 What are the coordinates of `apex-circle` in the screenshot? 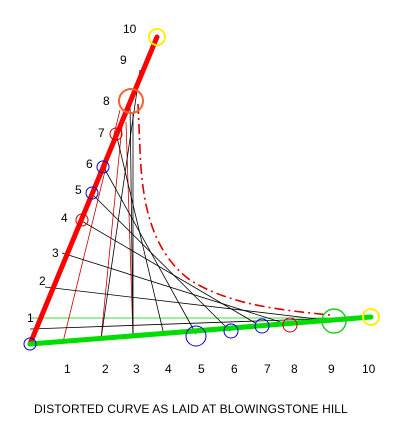 It's located at (131, 101).